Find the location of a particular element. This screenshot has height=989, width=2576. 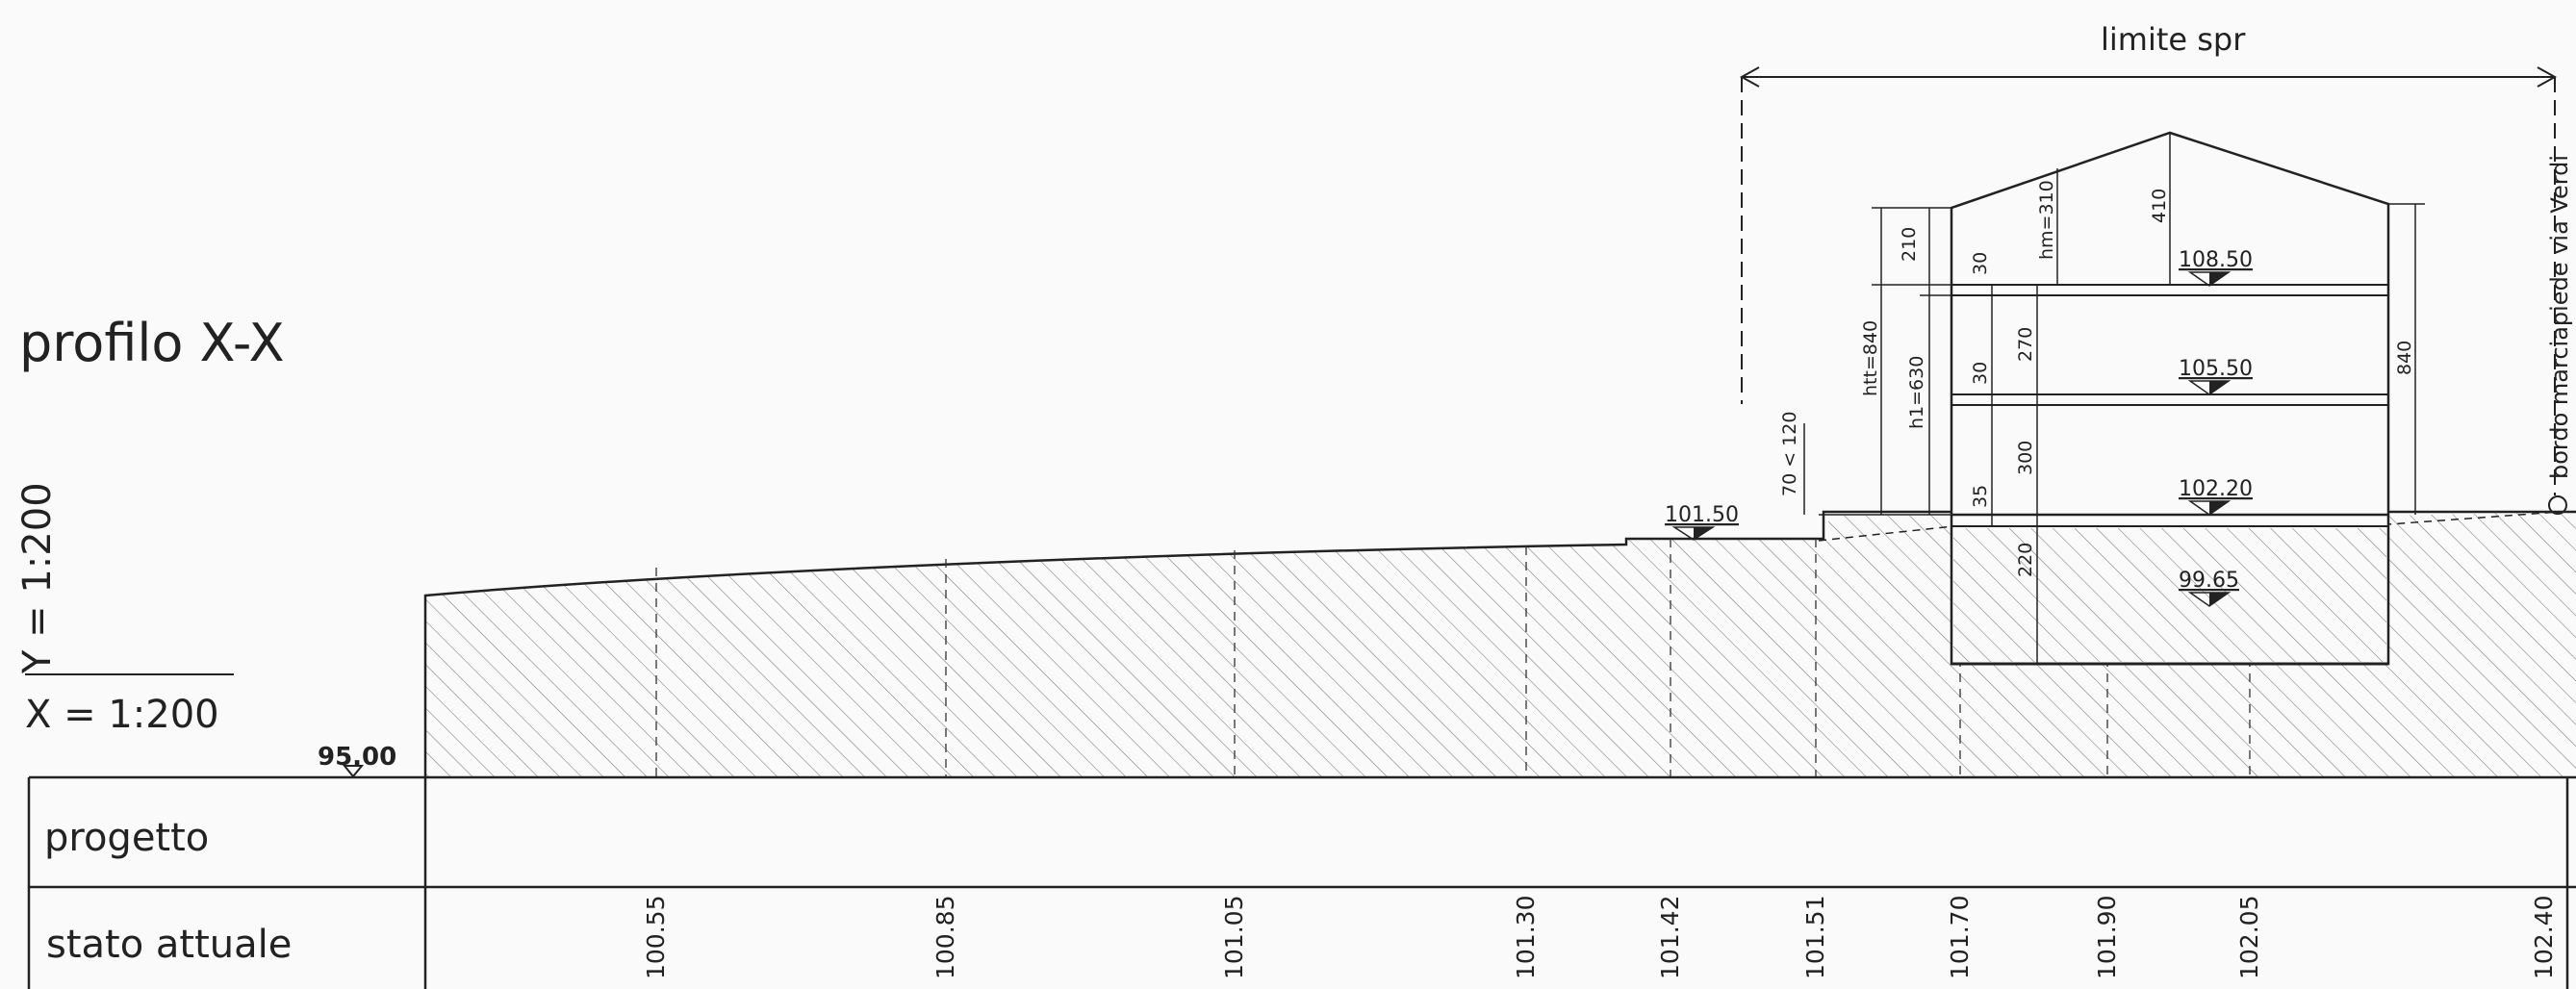

basement-hatch is located at coordinates (2169, 595).